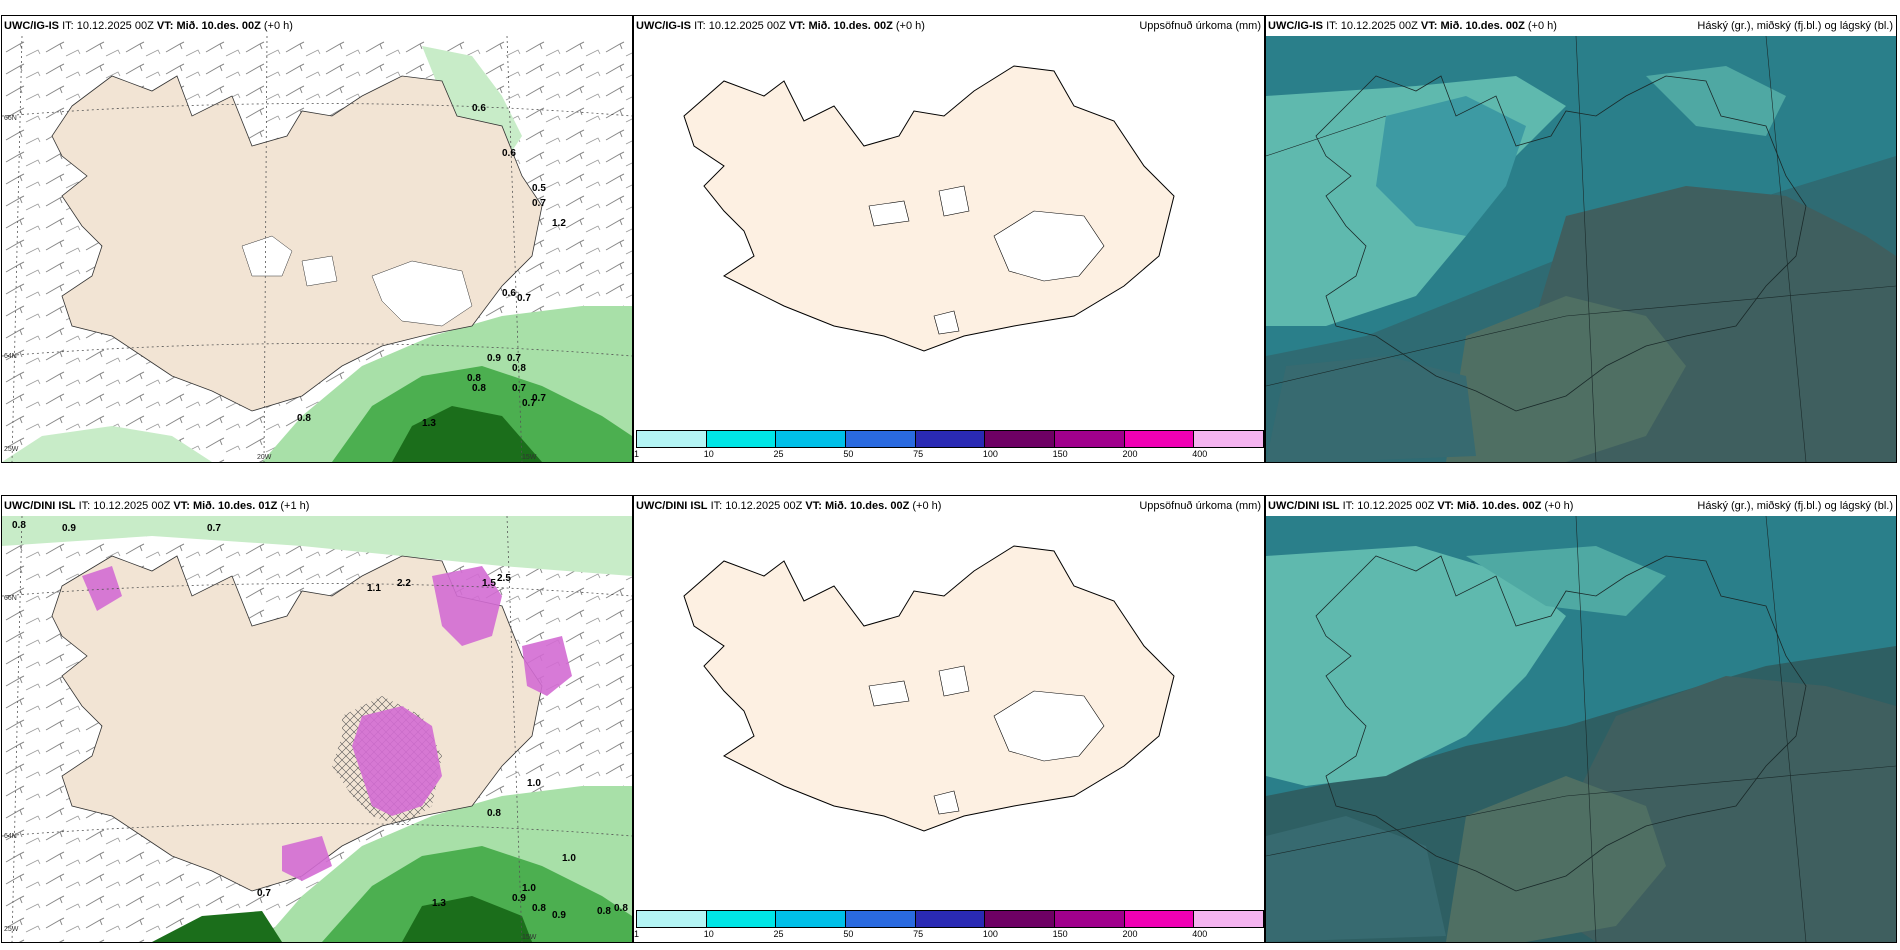  What do you see at coordinates (489, 583) in the screenshot?
I see `value-label: 1.5` at bounding box center [489, 583].